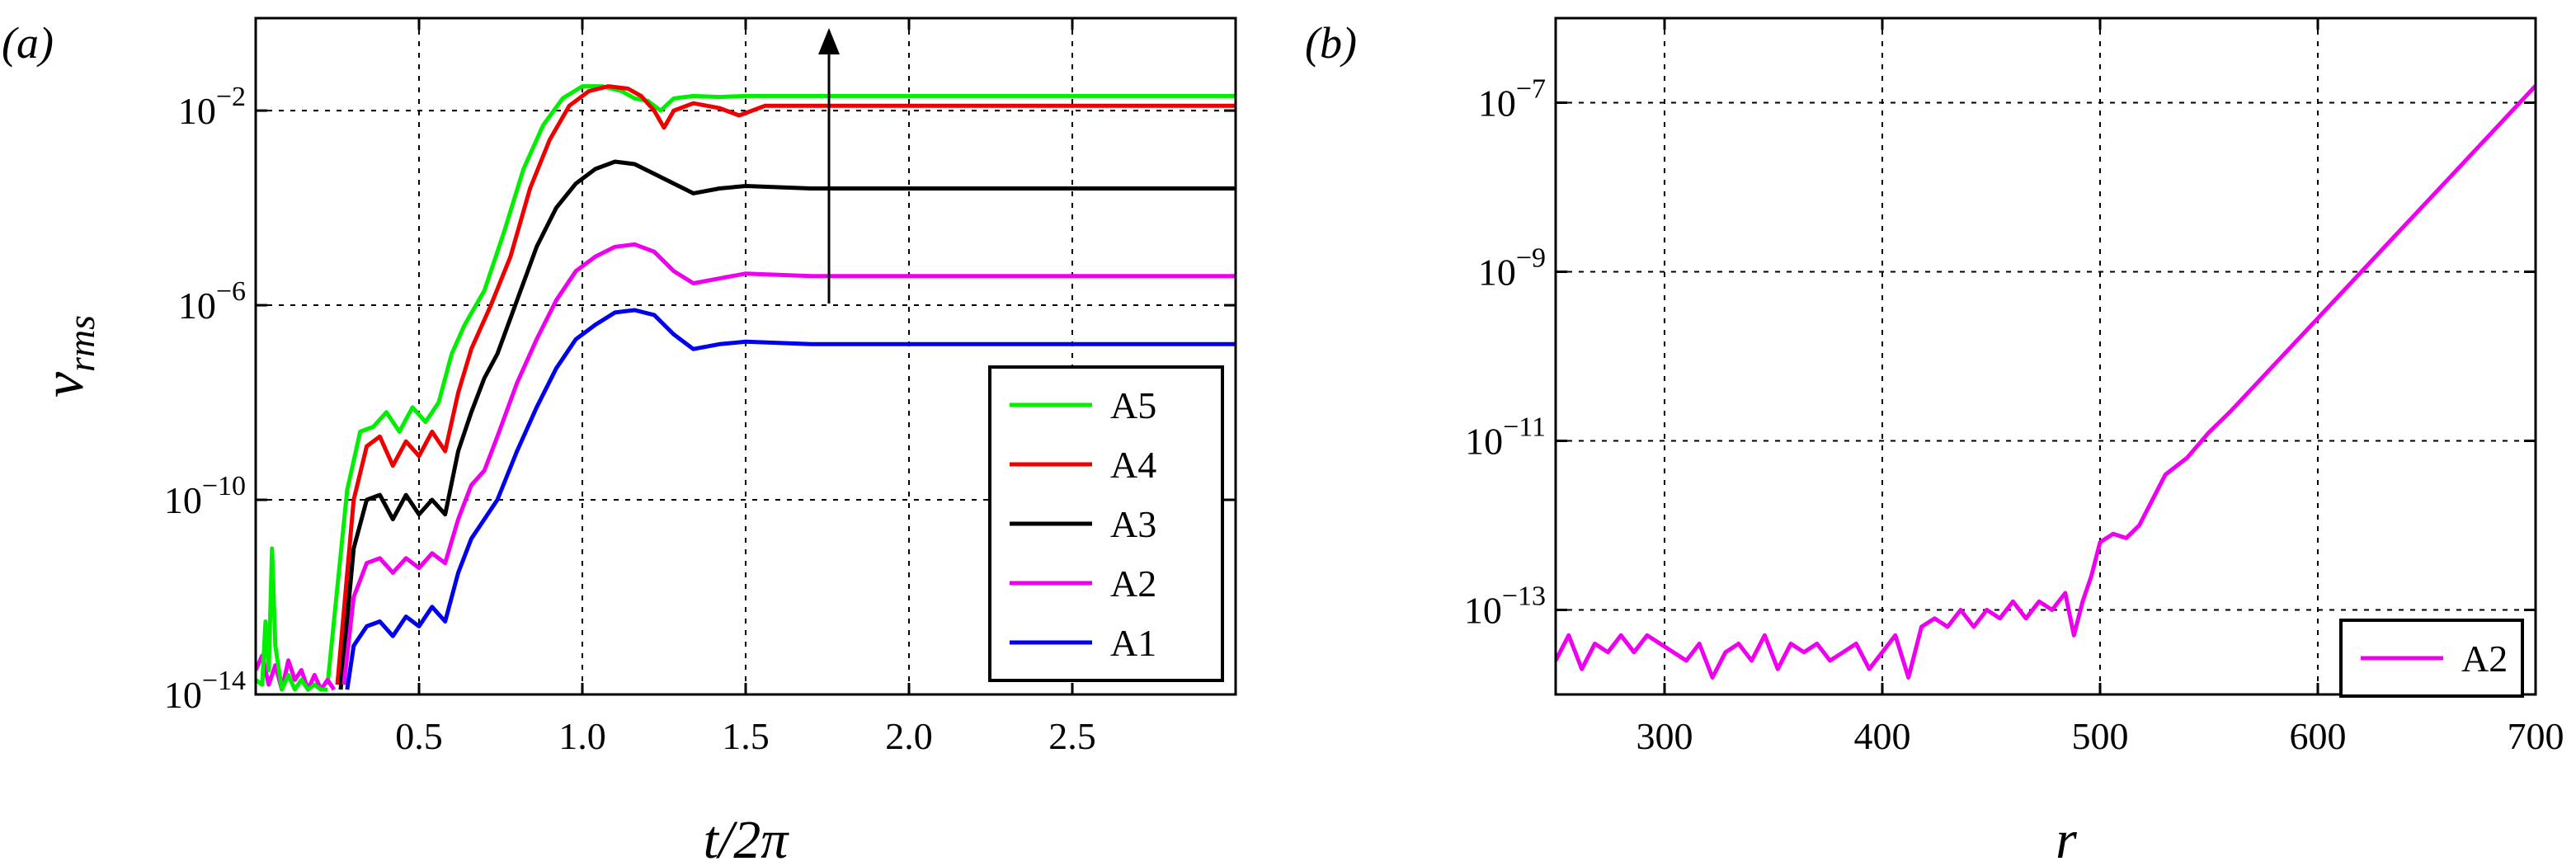 This screenshot has width=2576, height=866. Describe the element at coordinates (582, 736) in the screenshot. I see `a-xtick-label: 1.0` at that location.